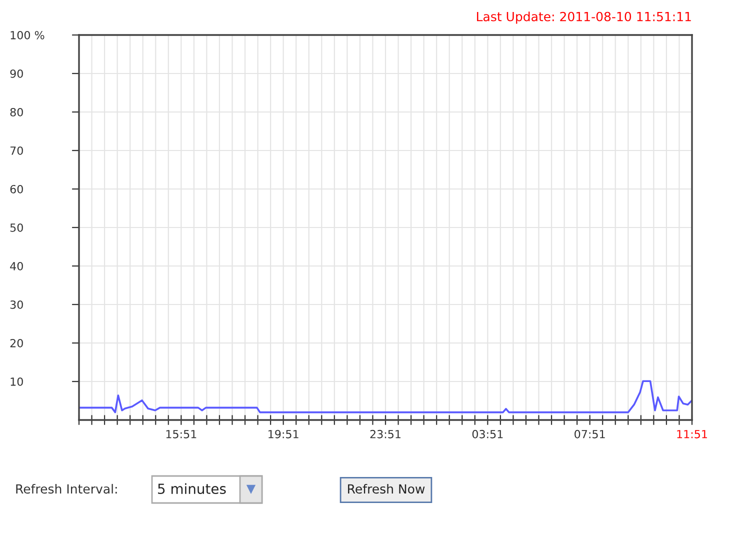 This screenshot has width=752, height=535. I want to click on y-tick-label: 90, so click(16, 73).